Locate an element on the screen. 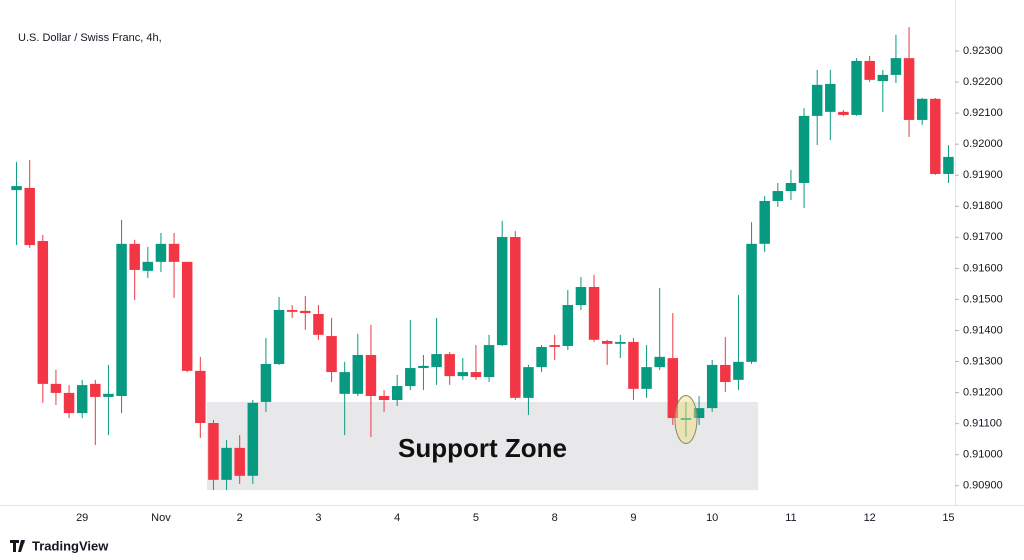 The image size is (1024, 560). brand-name: TradingView is located at coordinates (70, 545).